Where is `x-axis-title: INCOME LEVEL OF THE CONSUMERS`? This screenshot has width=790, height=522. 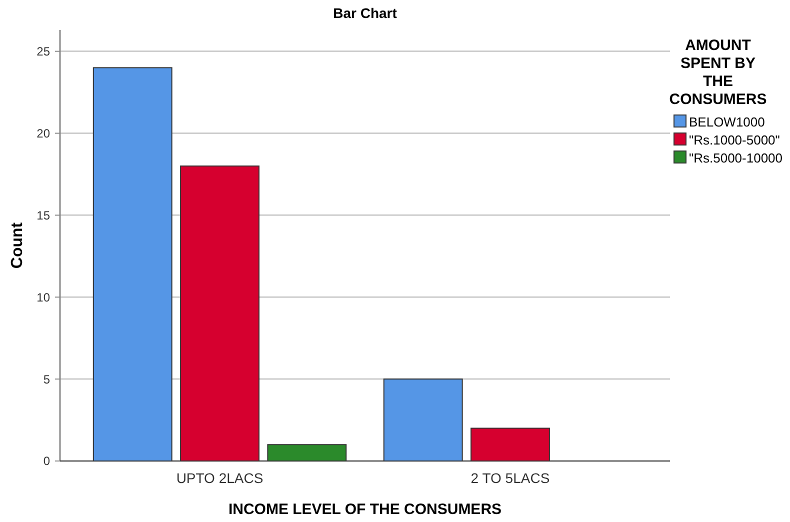 x-axis-title: INCOME LEVEL OF THE CONSUMERS is located at coordinates (365, 509).